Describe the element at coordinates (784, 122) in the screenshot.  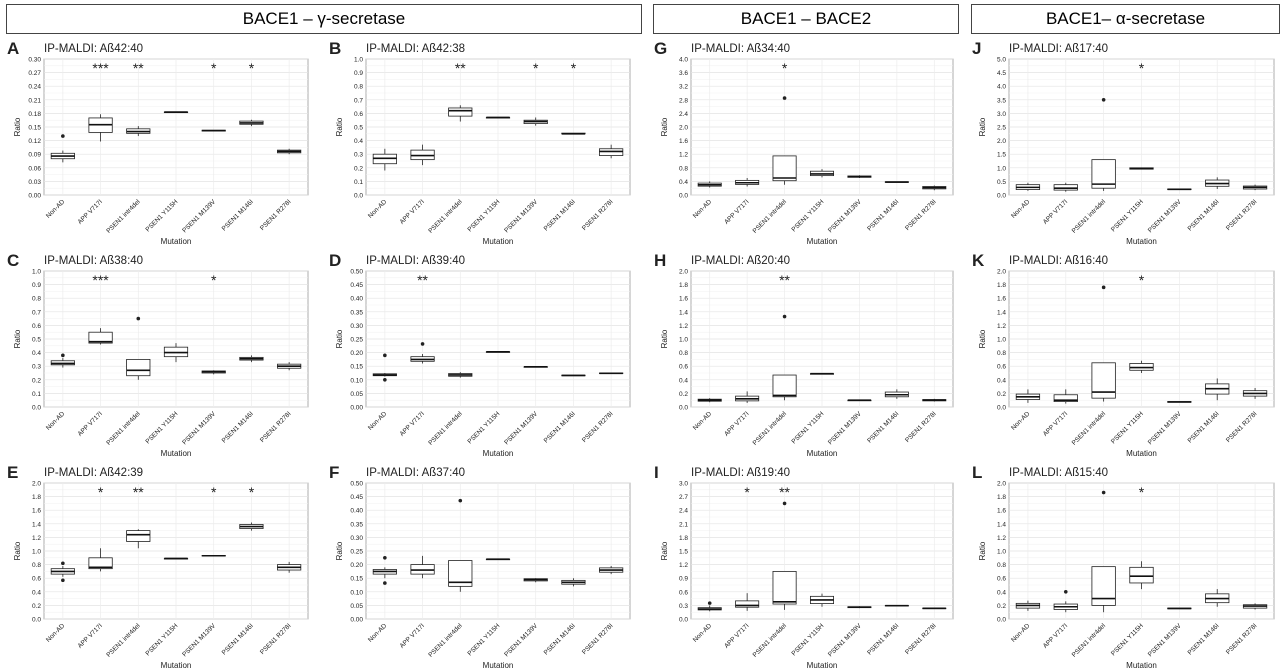
I see `box-2: *` at that location.